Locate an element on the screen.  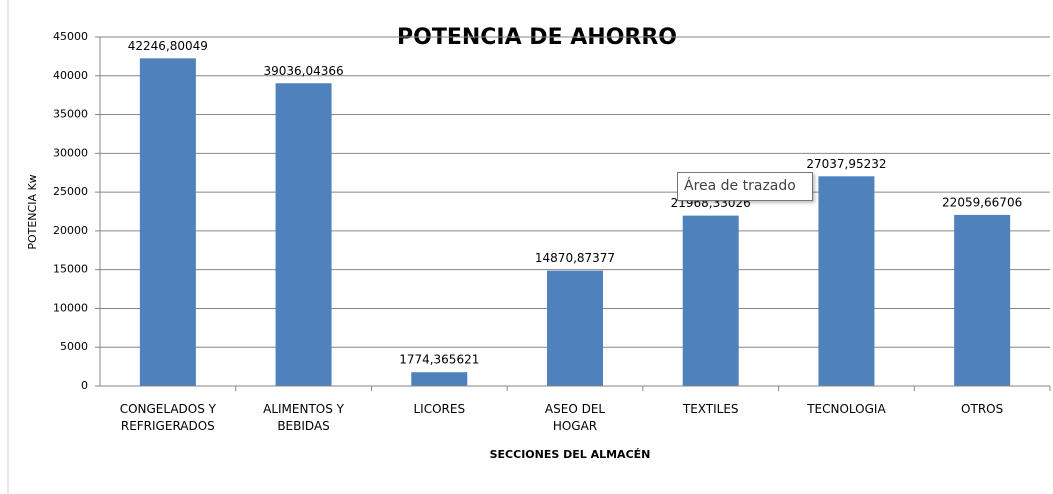
x-axis-title: SECCIONES DEL ALMACÉN is located at coordinates (570, 454).